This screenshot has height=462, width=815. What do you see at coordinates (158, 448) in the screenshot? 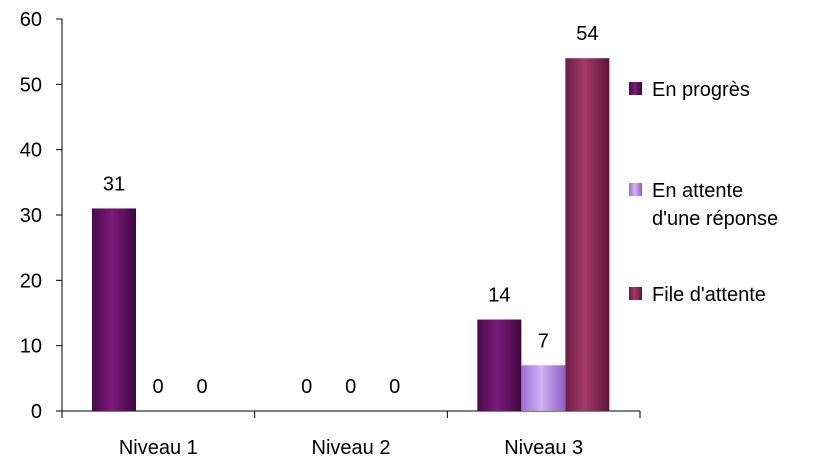
I see `category-label: Niveau 1` at bounding box center [158, 448].